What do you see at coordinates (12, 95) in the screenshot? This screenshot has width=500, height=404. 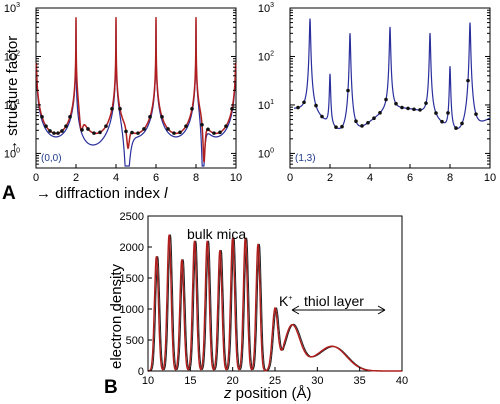 I see `y-axis-label-a: → structure factor` at bounding box center [12, 95].